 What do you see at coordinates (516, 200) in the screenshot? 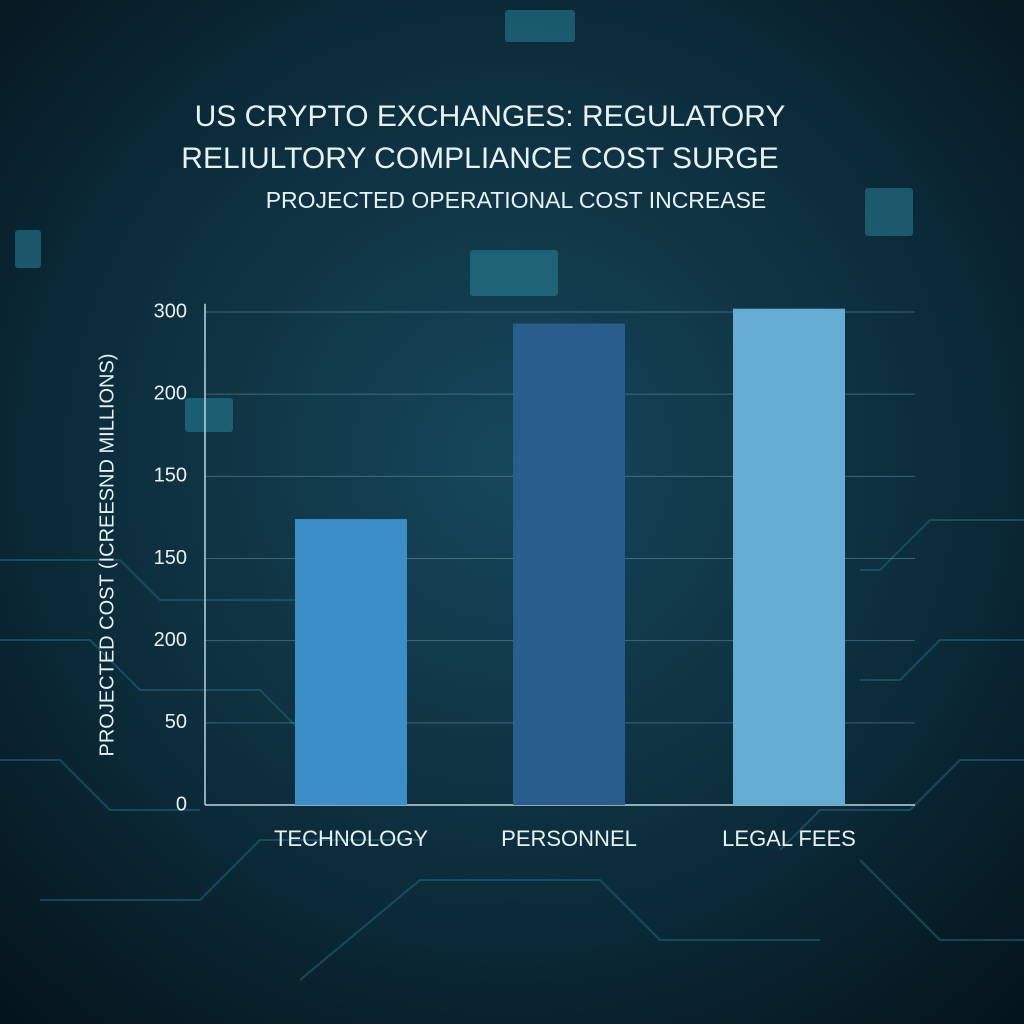
I see `chart-subtitle: PROJECTED OPERATIONAL COST INCREASE` at bounding box center [516, 200].